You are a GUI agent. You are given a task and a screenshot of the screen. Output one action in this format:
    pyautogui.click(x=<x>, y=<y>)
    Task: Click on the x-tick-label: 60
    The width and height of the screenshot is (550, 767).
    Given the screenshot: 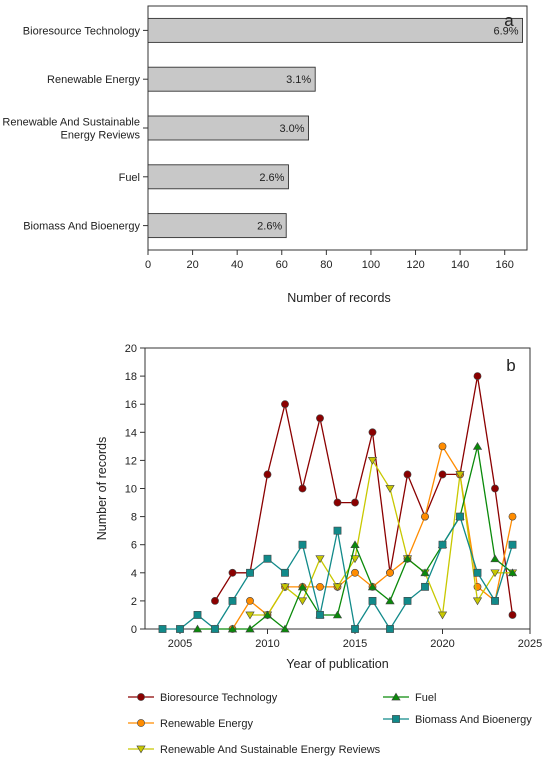 What is the action you would take?
    pyautogui.click(x=282, y=265)
    